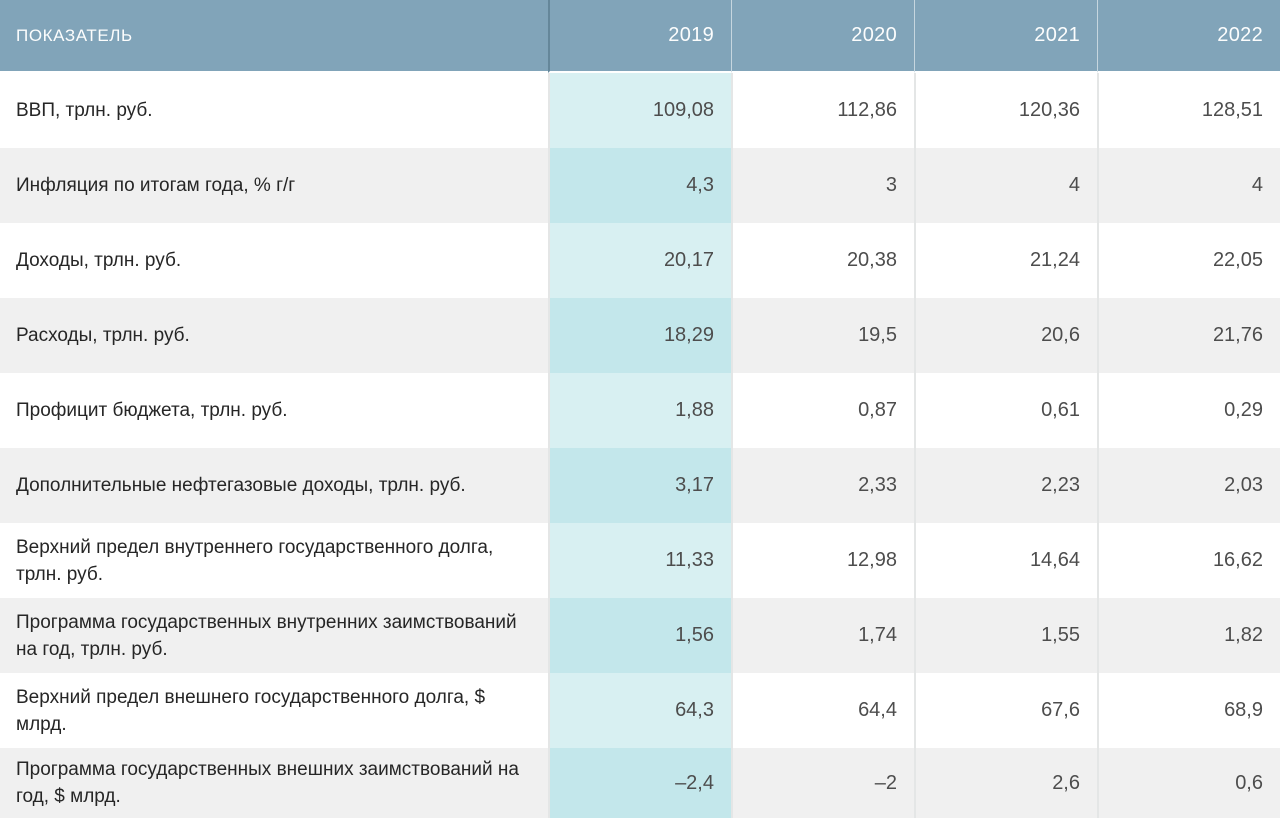 The image size is (1280, 825). What do you see at coordinates (1188, 410) in the screenshot?
I see `cell-2022: 0,29` at bounding box center [1188, 410].